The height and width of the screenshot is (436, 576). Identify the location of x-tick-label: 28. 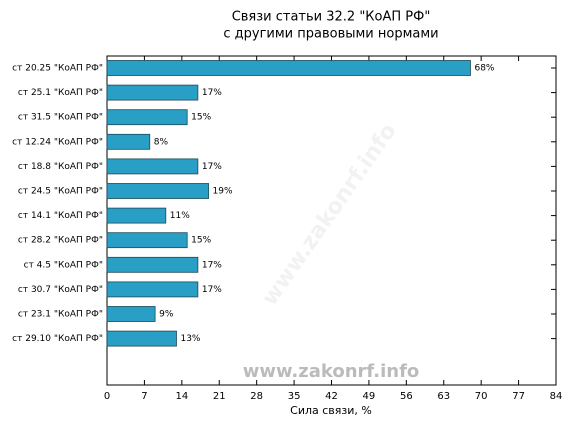
(256, 396).